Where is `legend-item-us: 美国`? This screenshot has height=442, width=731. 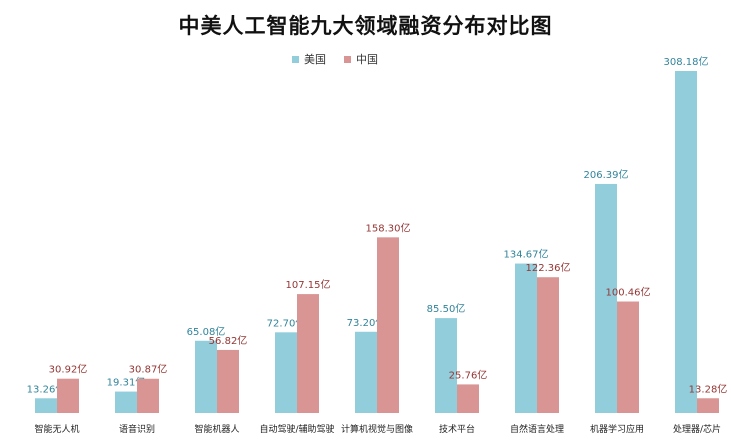 legend-item-us: 美国 is located at coordinates (309, 59).